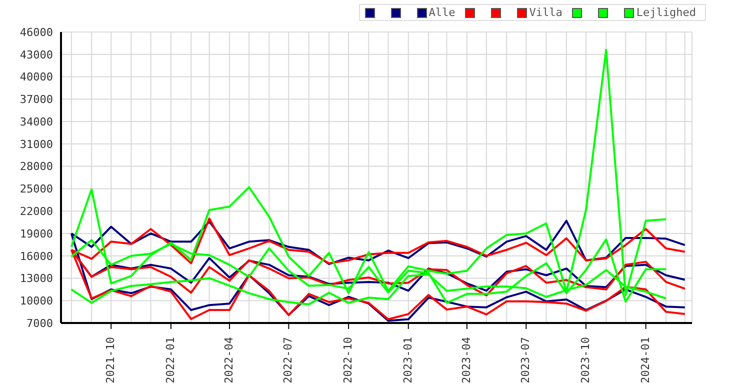 The width and height of the screenshot is (750, 385). What do you see at coordinates (348, 360) in the screenshot?
I see `x-tick-label: 2022-10` at bounding box center [348, 360].